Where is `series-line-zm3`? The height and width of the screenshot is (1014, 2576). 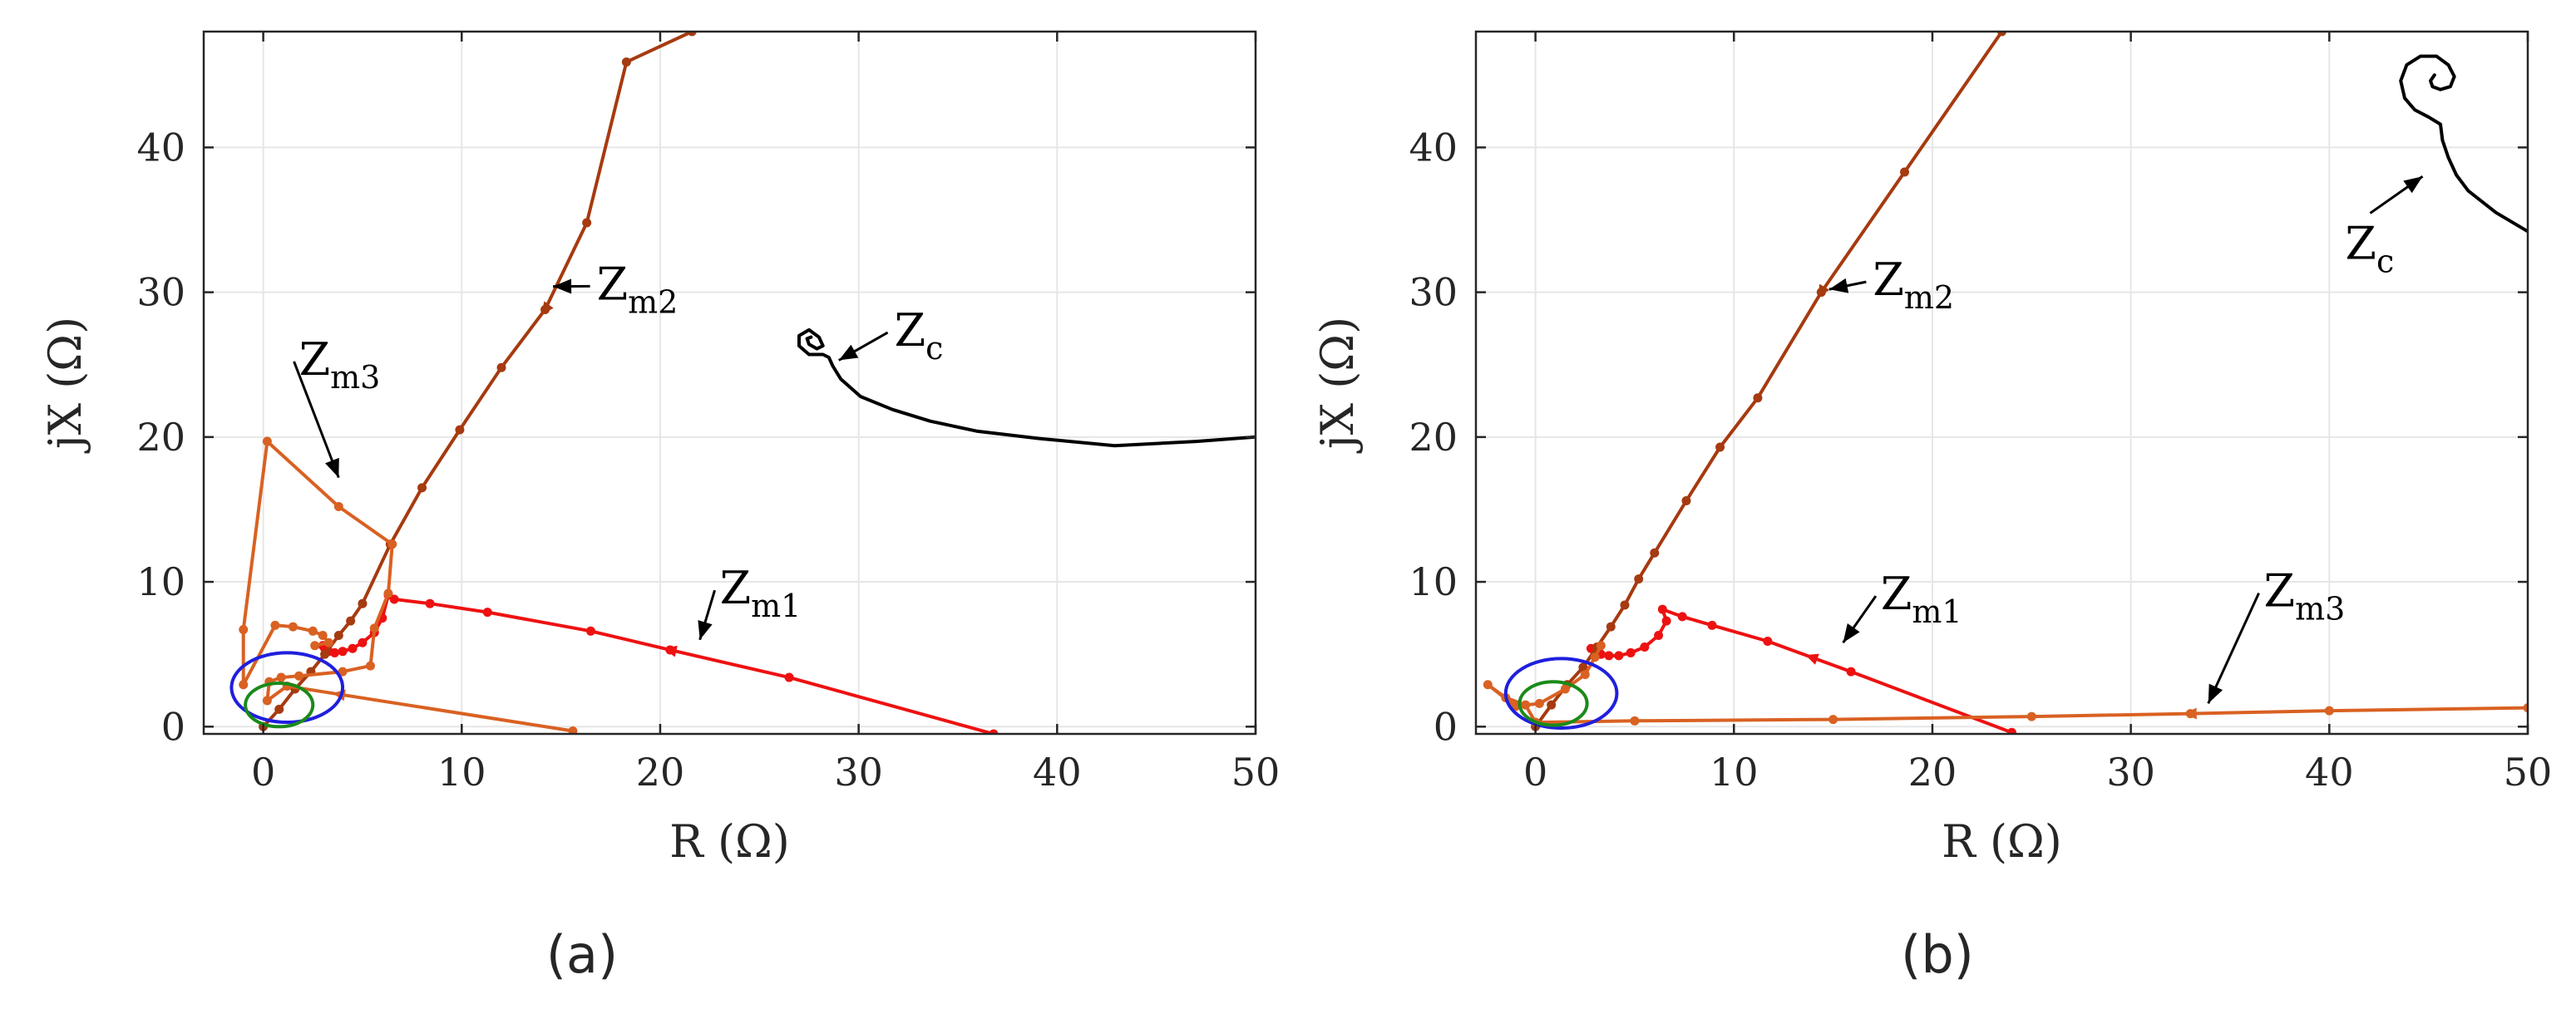 series-line-zm3 is located at coordinates (2007, 684).